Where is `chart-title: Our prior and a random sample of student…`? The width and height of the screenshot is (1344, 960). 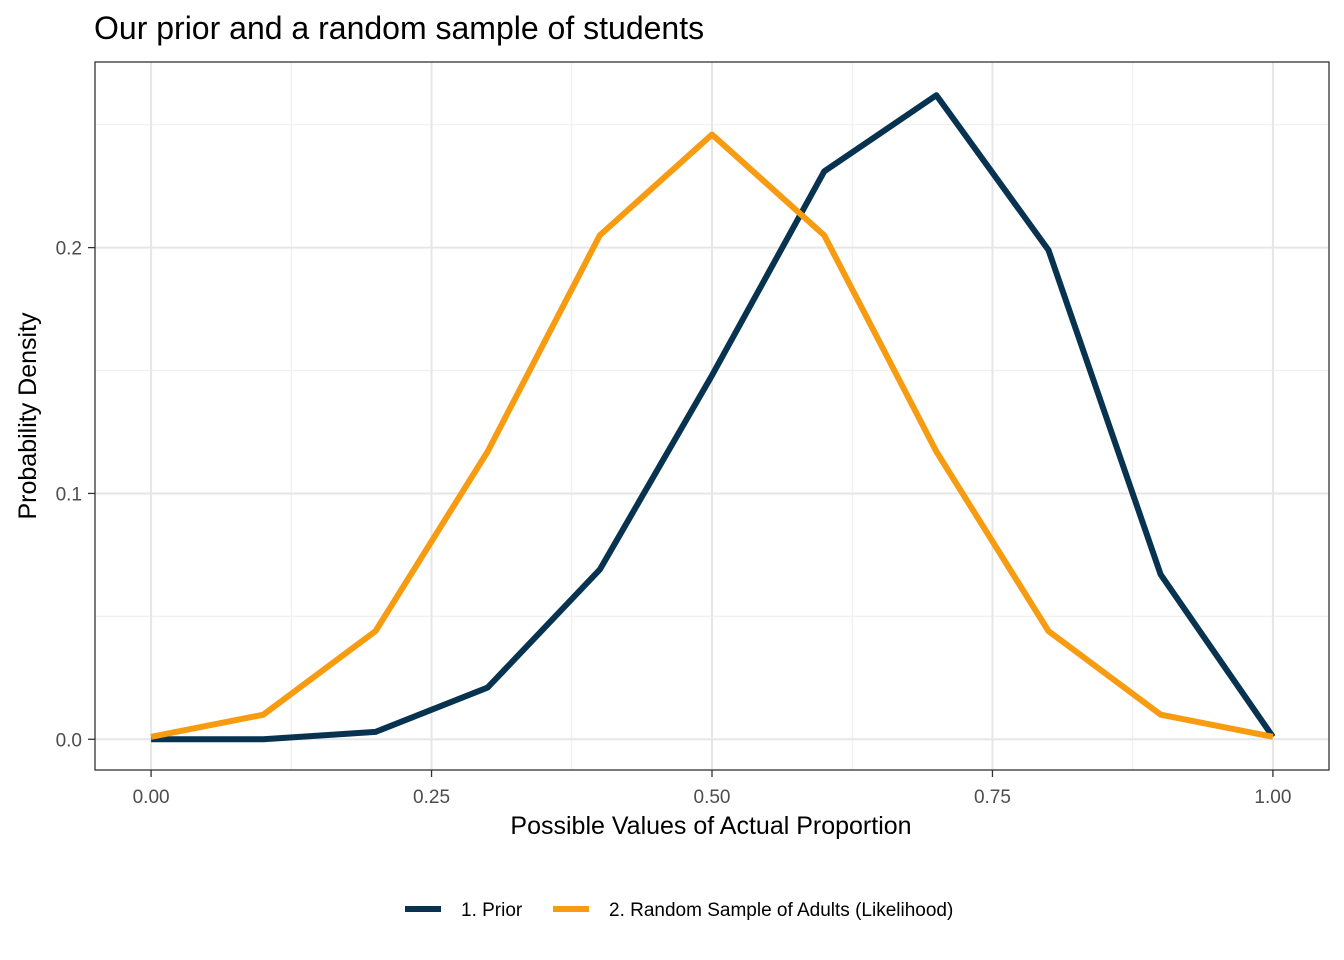 chart-title: Our prior and a random sample of student… is located at coordinates (399, 28).